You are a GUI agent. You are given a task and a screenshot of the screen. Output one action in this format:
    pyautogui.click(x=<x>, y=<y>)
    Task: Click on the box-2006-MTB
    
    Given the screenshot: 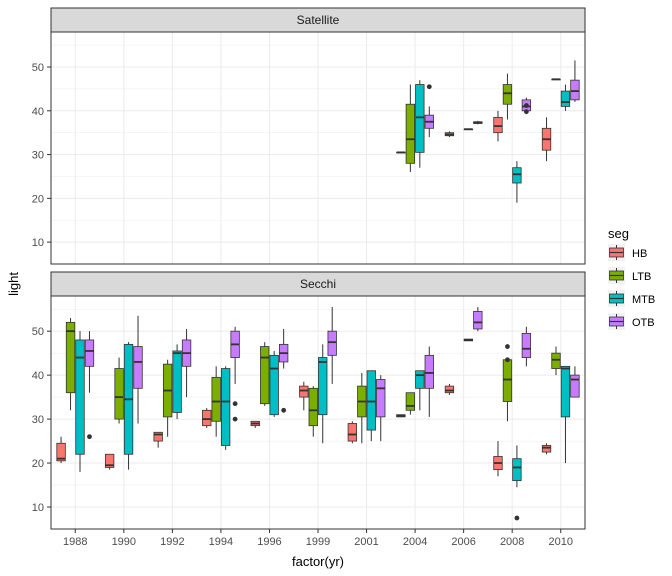 What is the action you would take?
    pyautogui.click(x=468, y=129)
    